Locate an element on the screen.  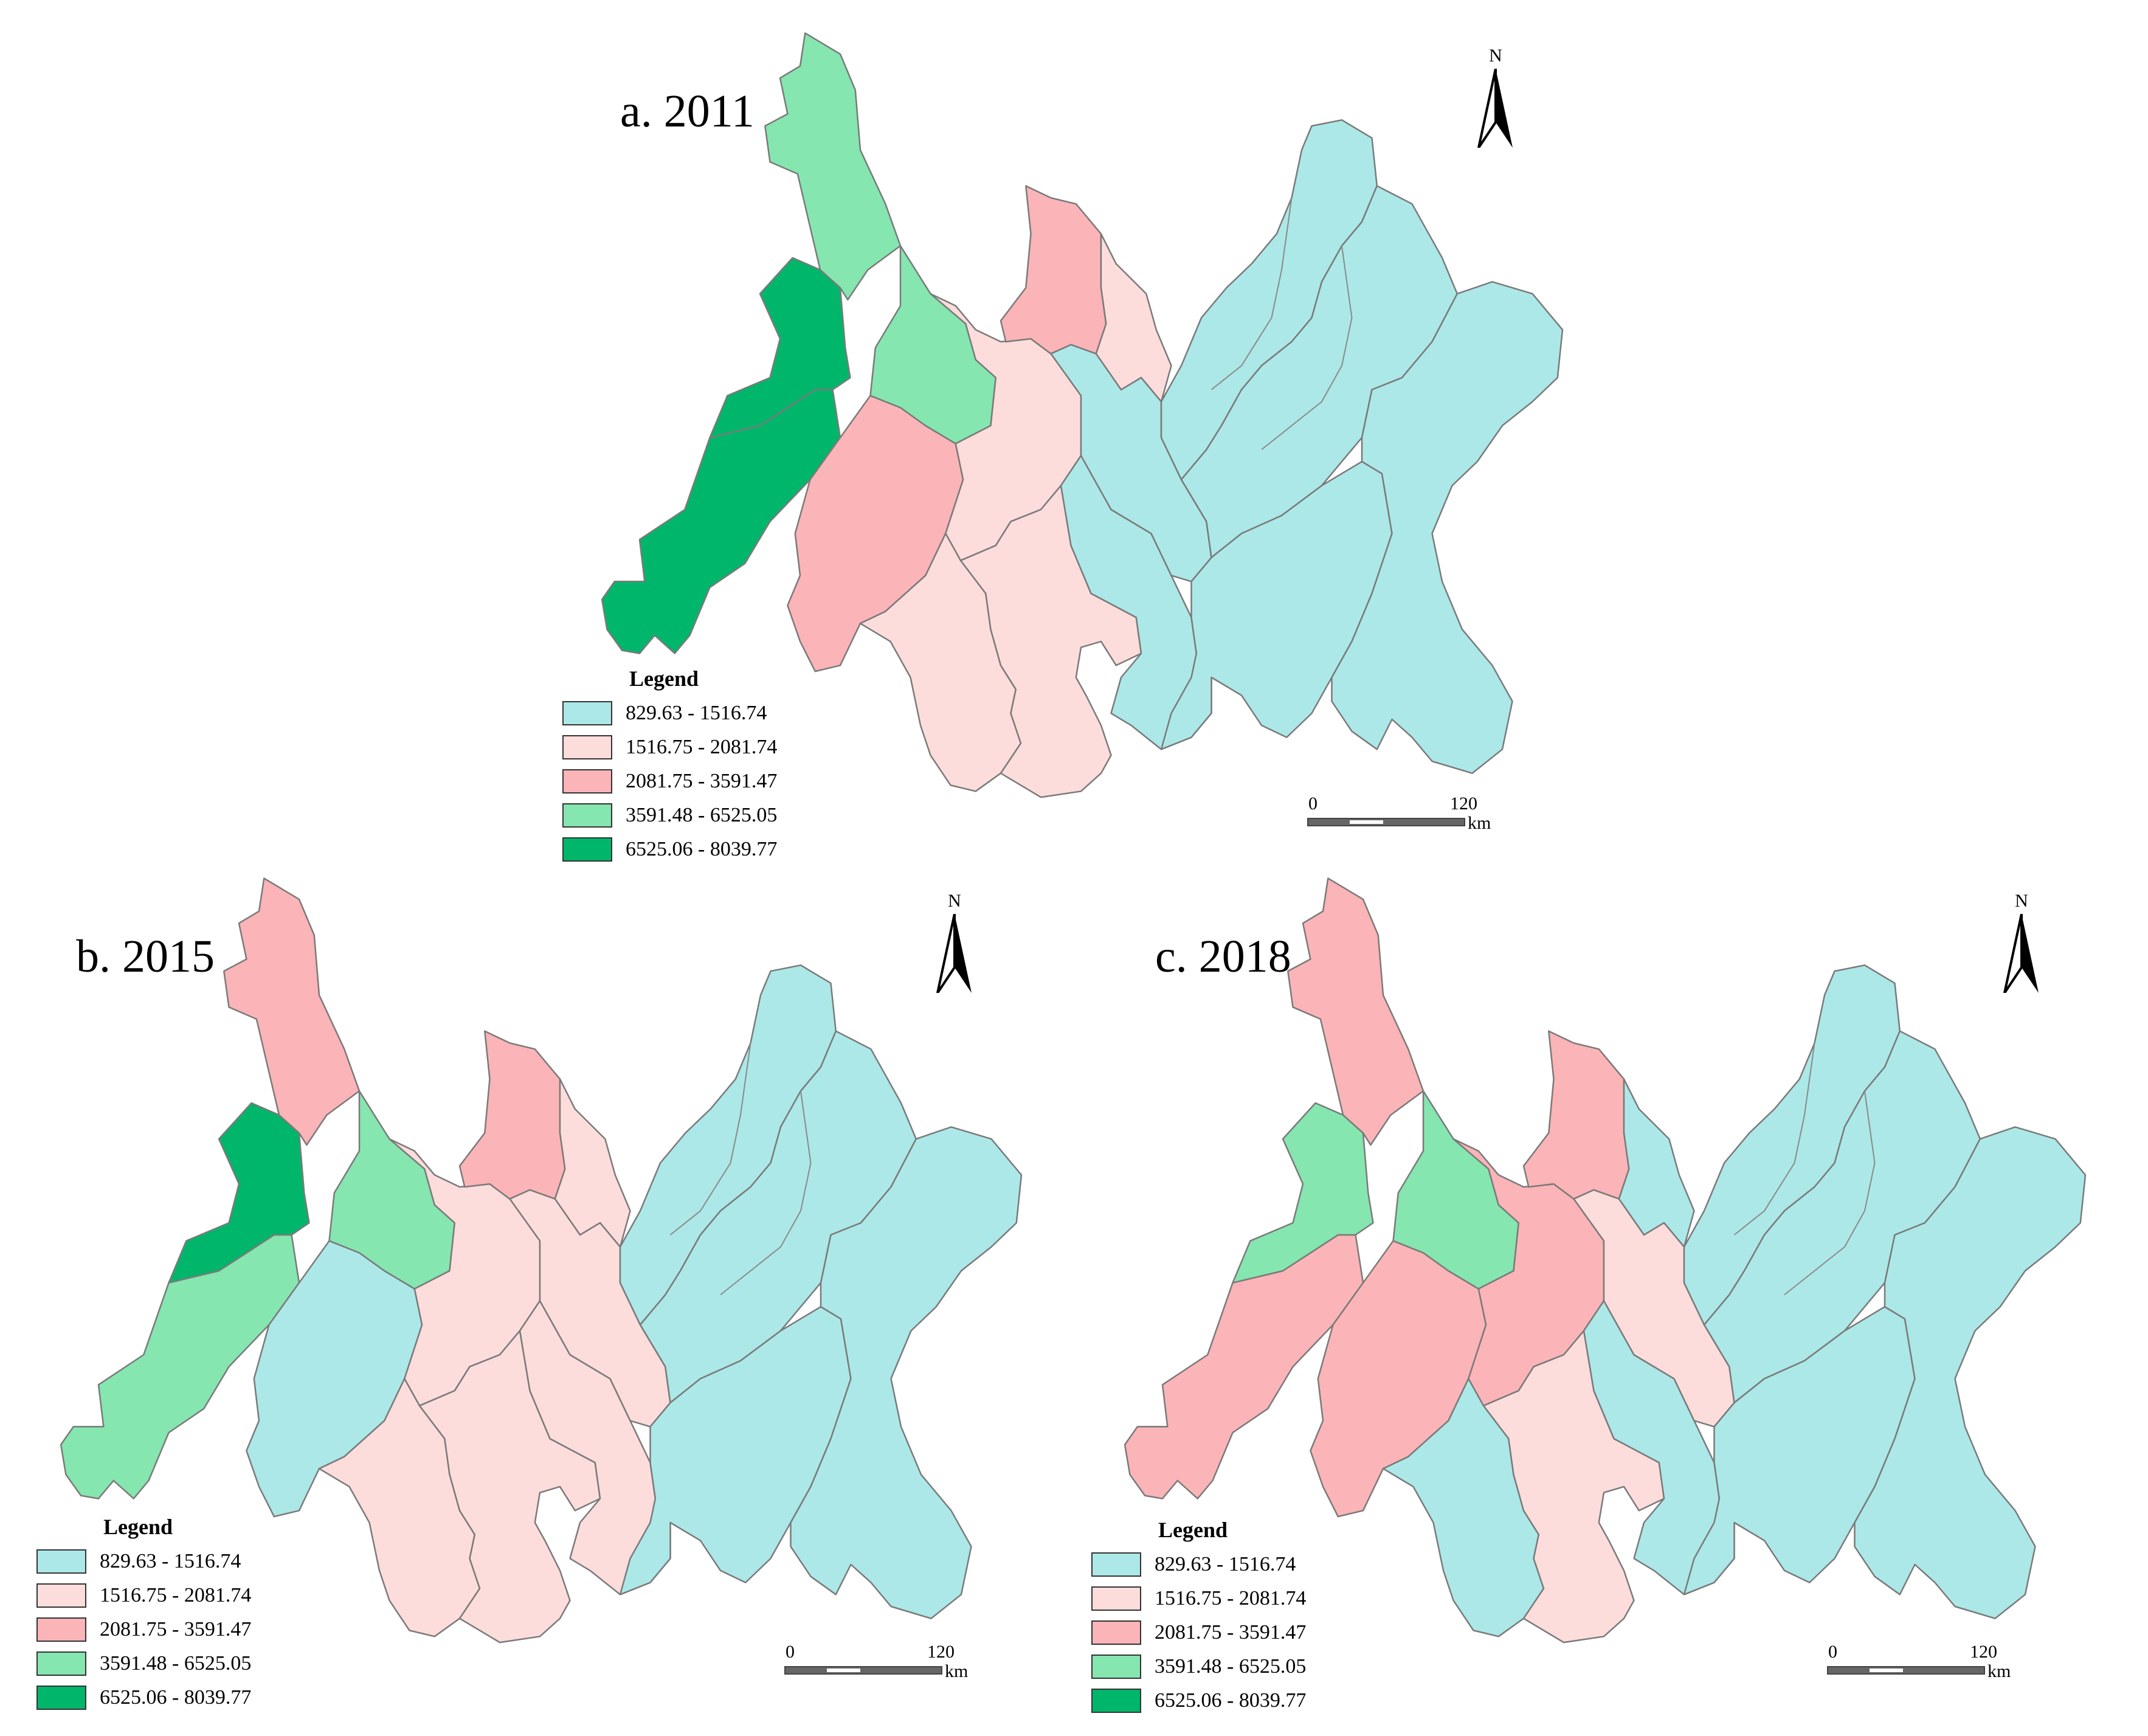
panel-title-c: c. 2018 is located at coordinates (1223, 956).